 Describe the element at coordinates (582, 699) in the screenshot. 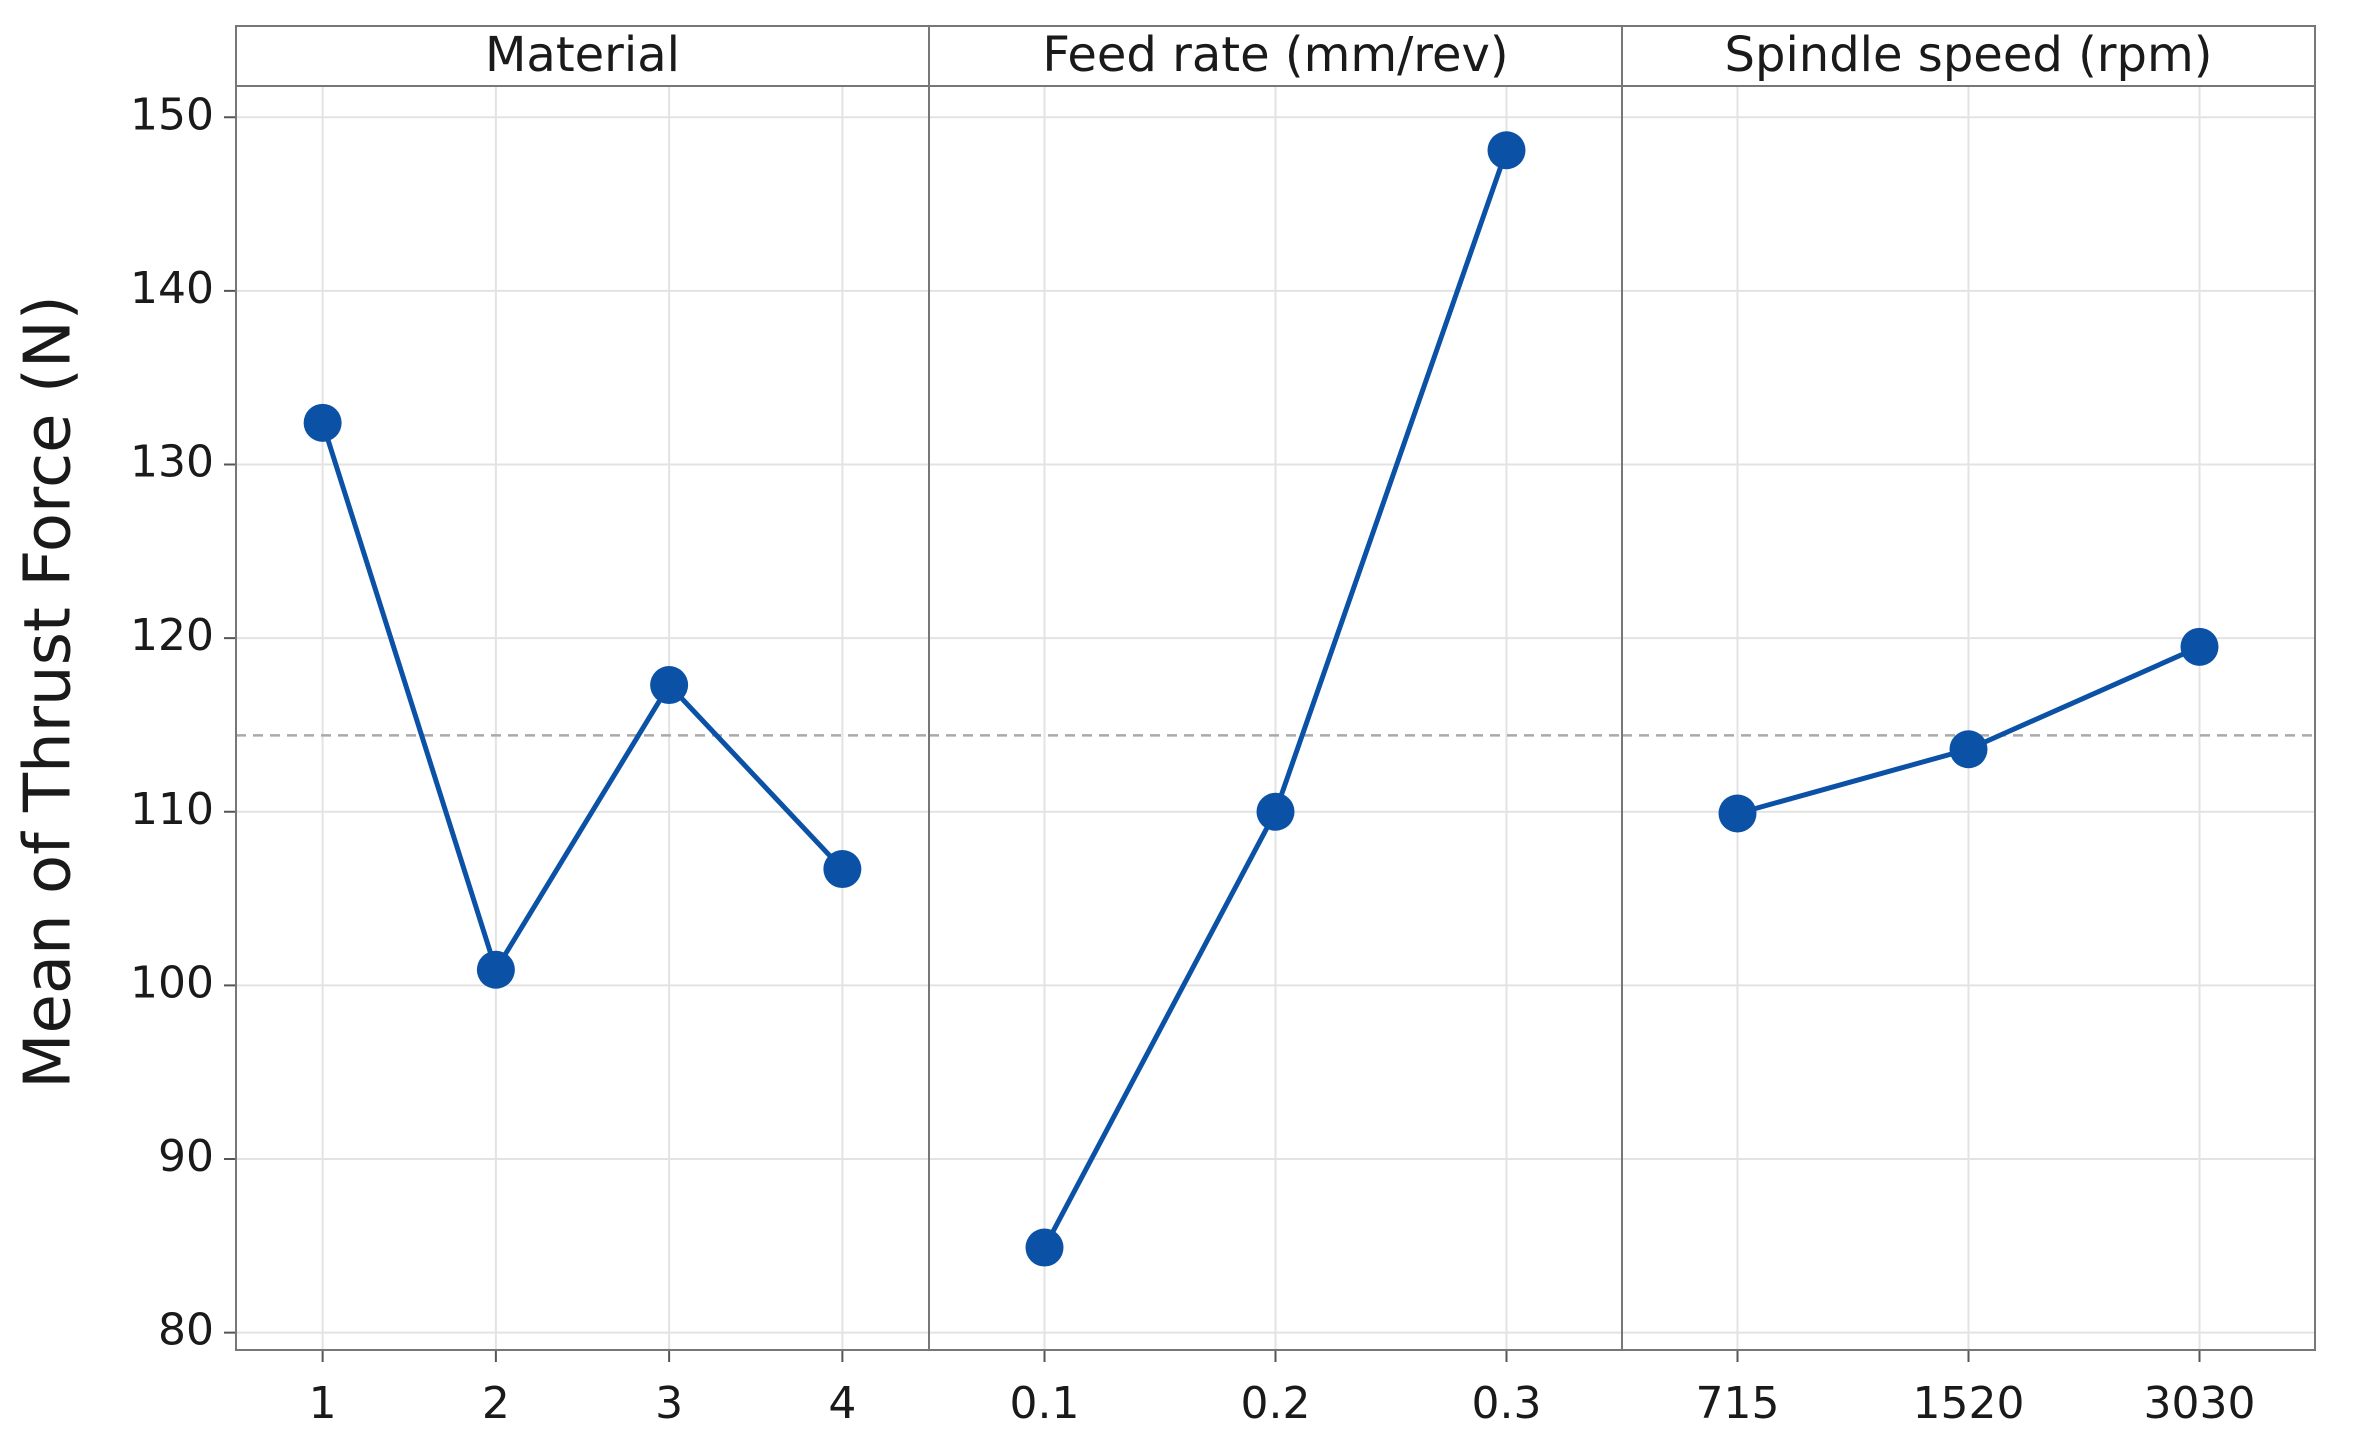

I see `series-line` at that location.